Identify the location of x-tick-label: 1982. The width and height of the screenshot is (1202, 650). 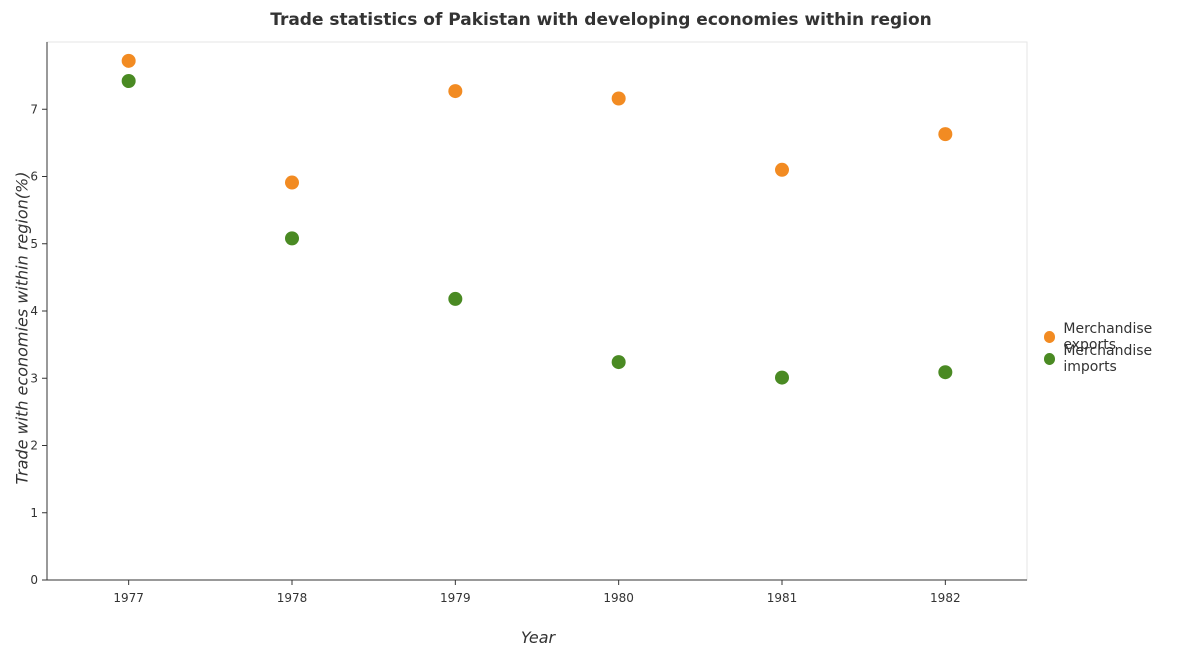
(945, 598).